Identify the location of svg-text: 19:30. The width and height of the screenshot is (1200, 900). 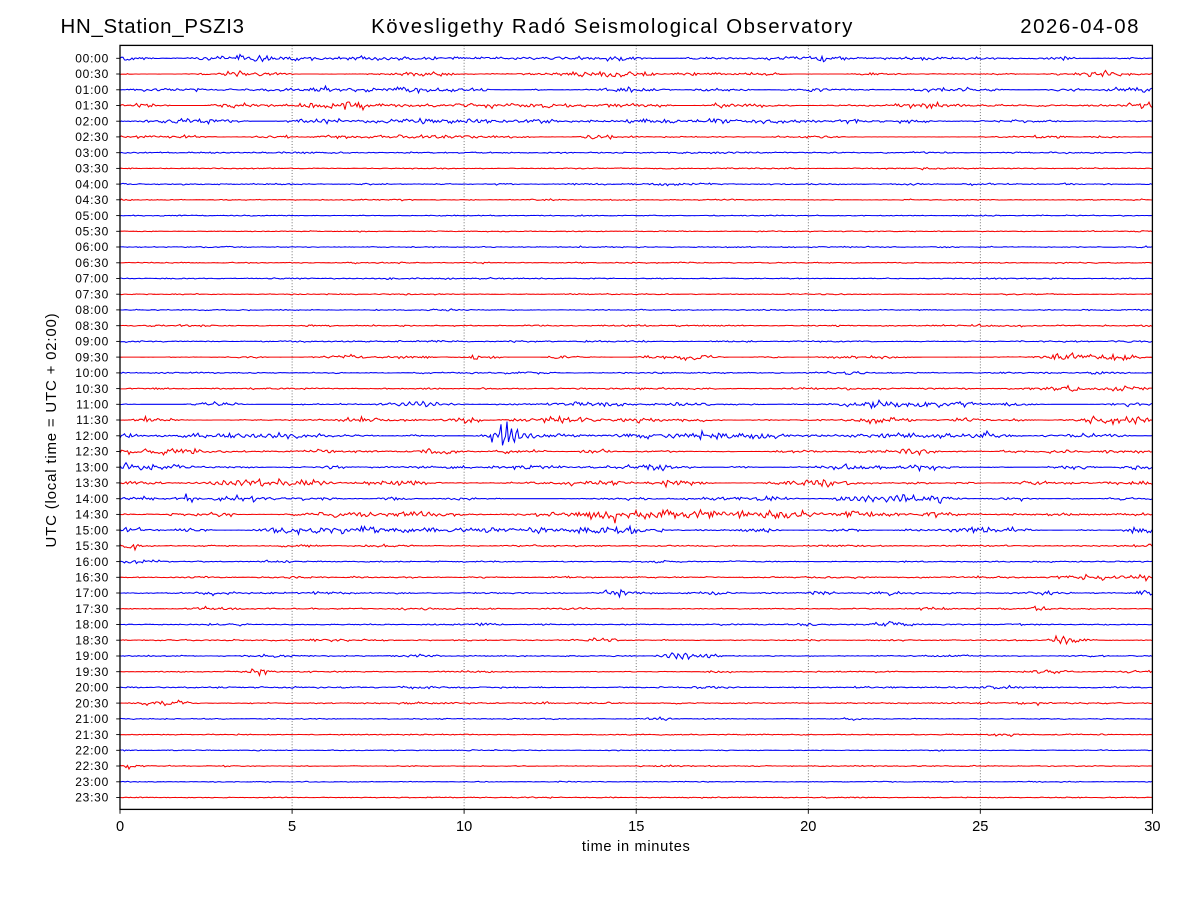
(92, 672).